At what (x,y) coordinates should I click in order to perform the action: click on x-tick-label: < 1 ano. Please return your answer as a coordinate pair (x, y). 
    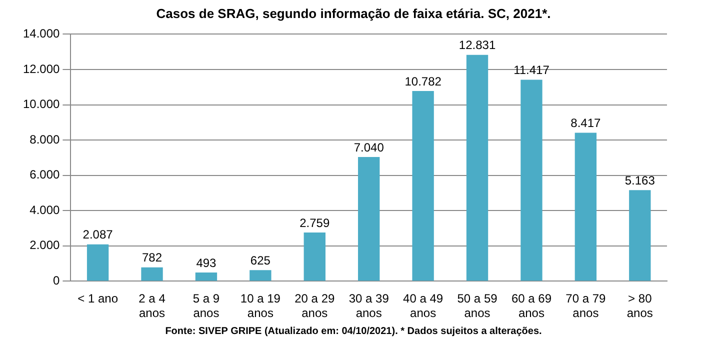
    Looking at the image, I should click on (98, 299).